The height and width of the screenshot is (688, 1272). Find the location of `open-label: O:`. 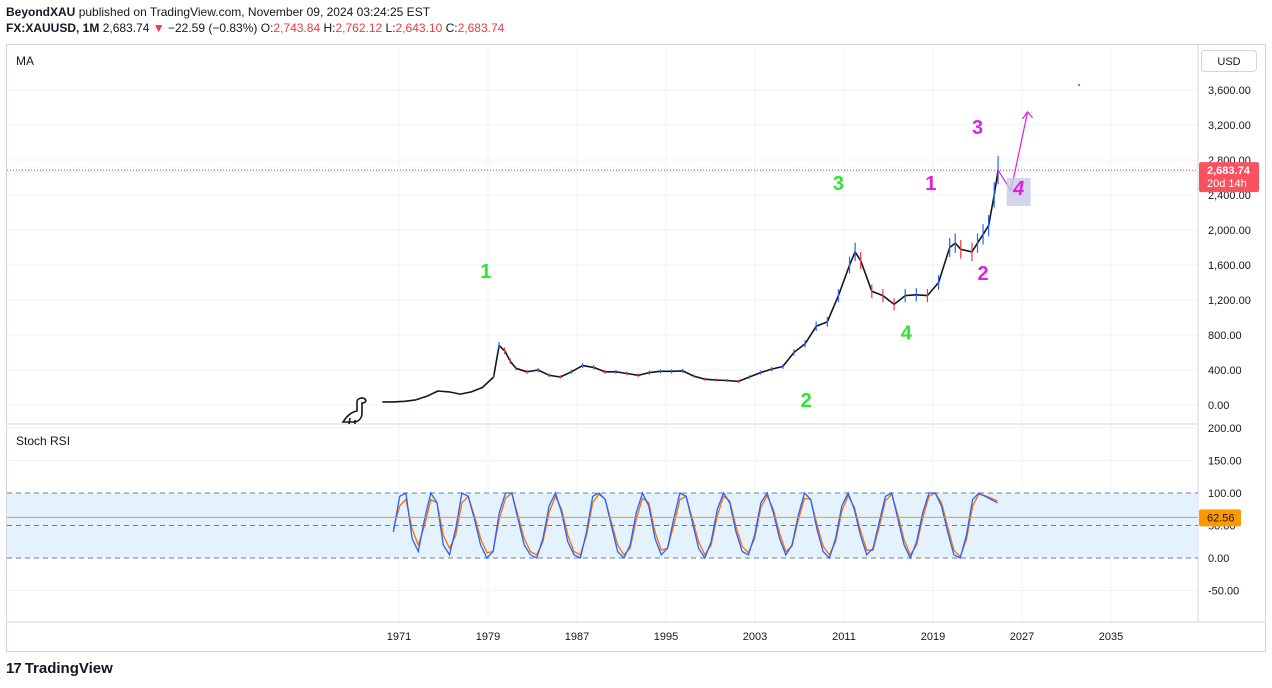

open-label: O: is located at coordinates (267, 28).